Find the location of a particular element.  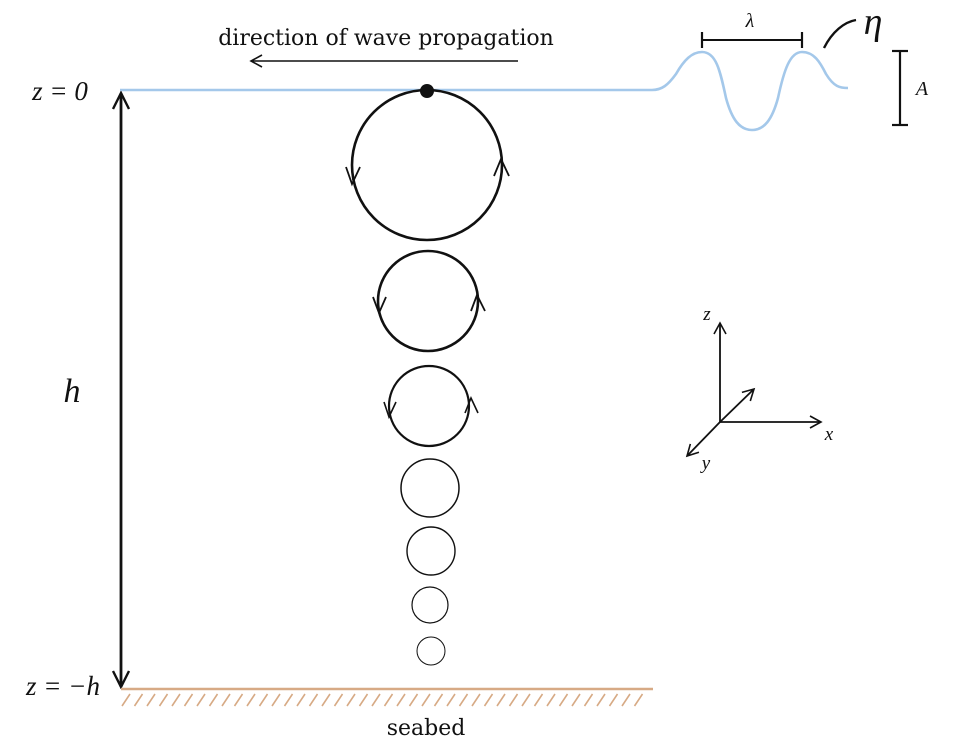

y-axis is located at coordinates (703, 439).